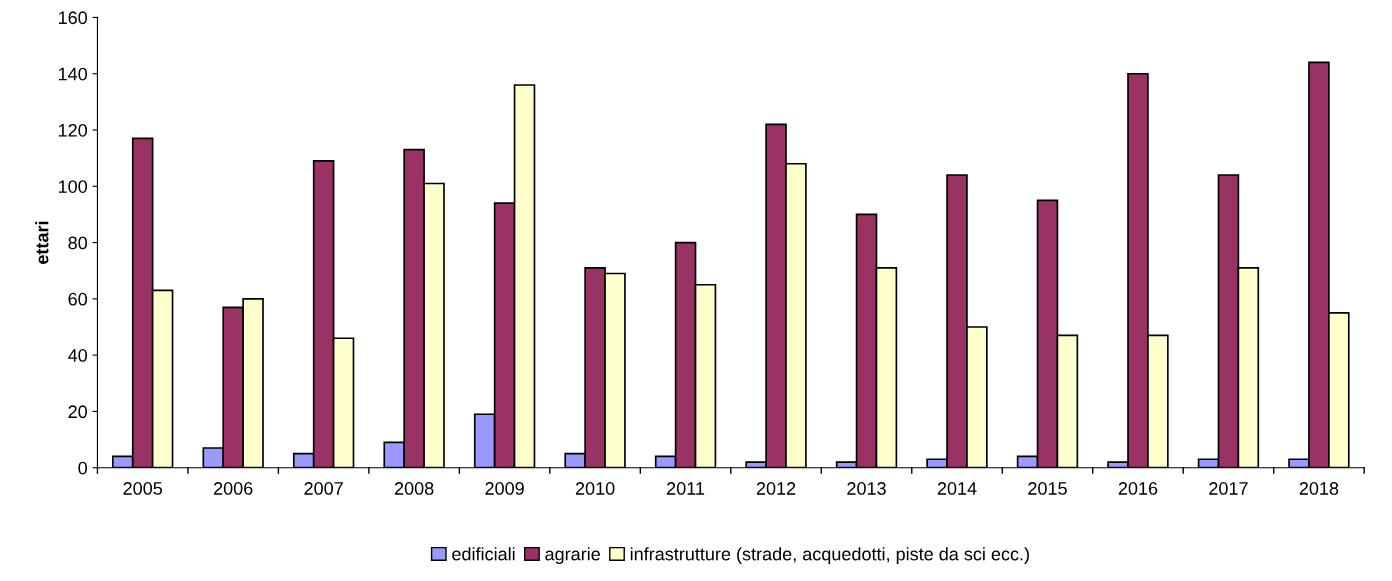  What do you see at coordinates (957, 488) in the screenshot?
I see `x-tick-label: 2014` at bounding box center [957, 488].